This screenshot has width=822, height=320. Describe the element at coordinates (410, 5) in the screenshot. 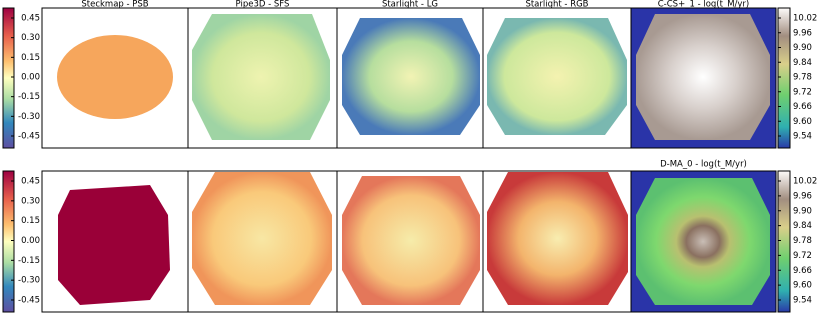

I see `panel-title: Starlight - LG` at that location.